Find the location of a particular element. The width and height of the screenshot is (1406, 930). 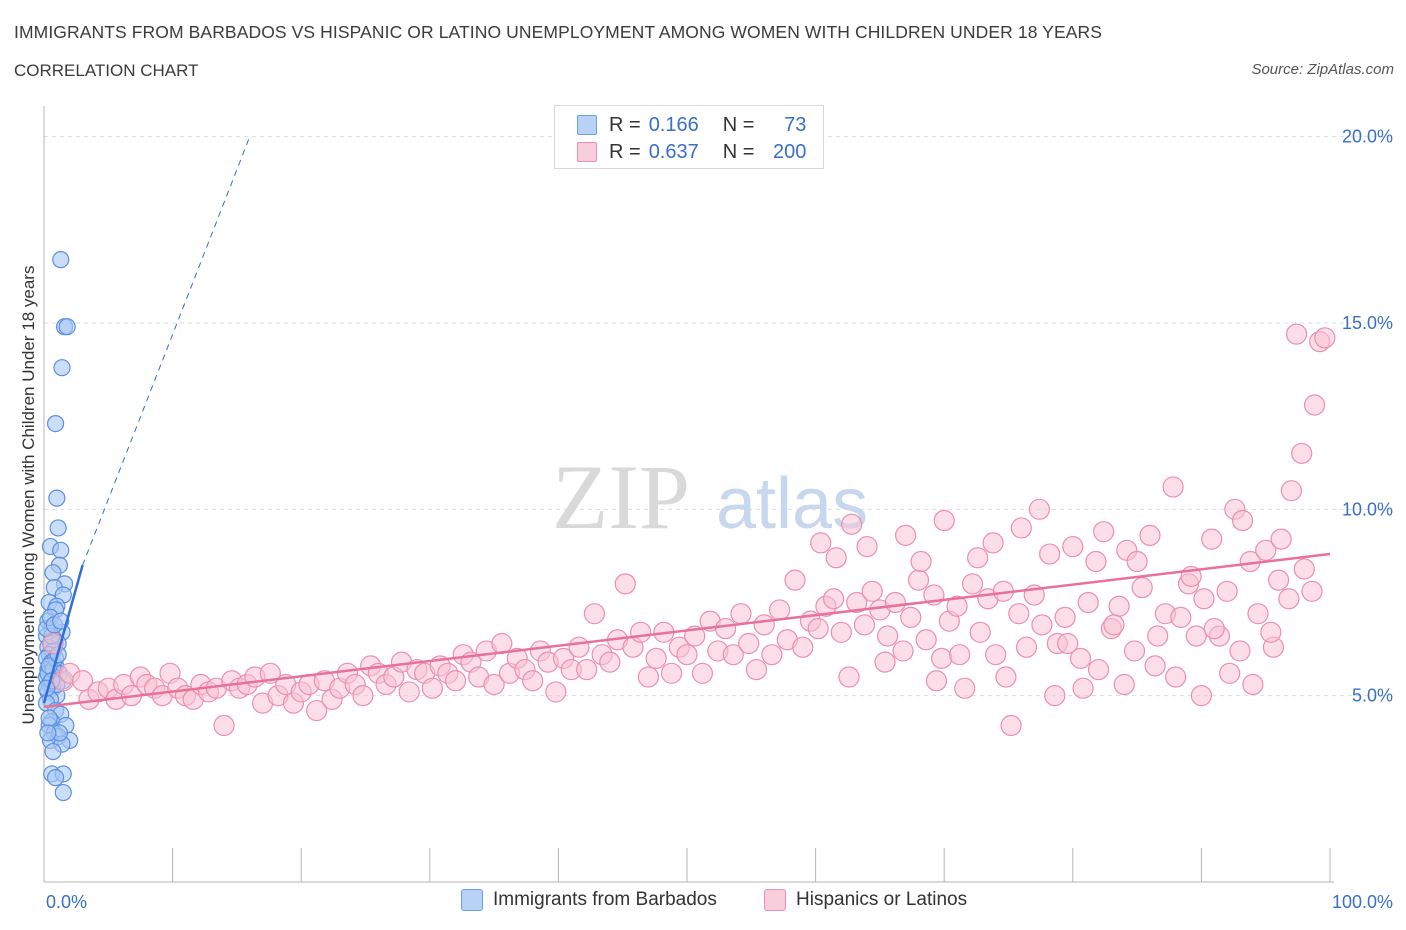

stats-row-hispanic: R = 0.637 N = 200 is located at coordinates (691, 152).